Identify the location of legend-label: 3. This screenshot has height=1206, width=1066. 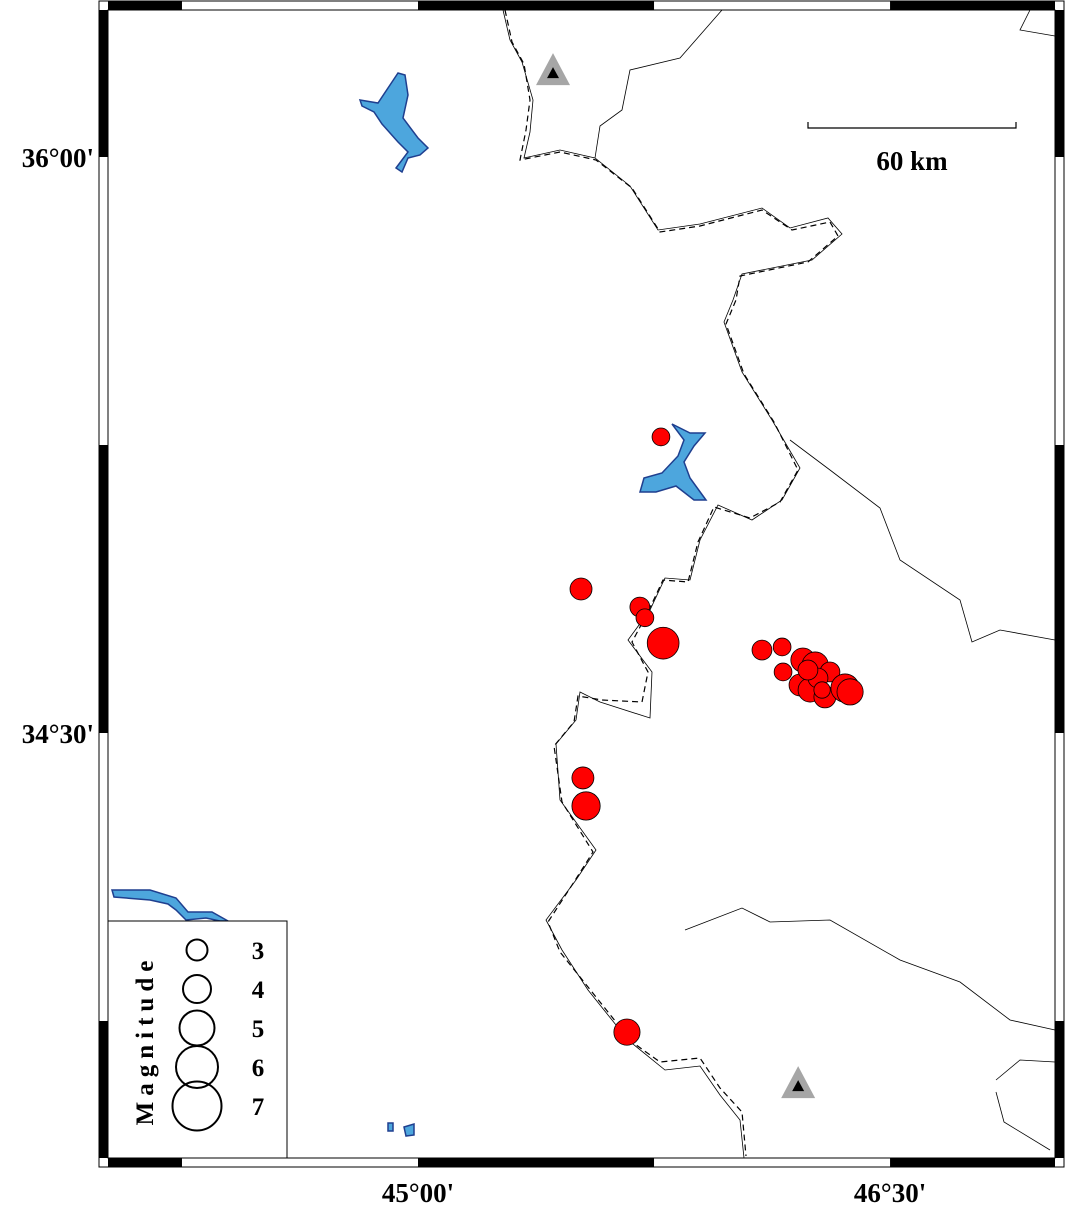
(258, 951).